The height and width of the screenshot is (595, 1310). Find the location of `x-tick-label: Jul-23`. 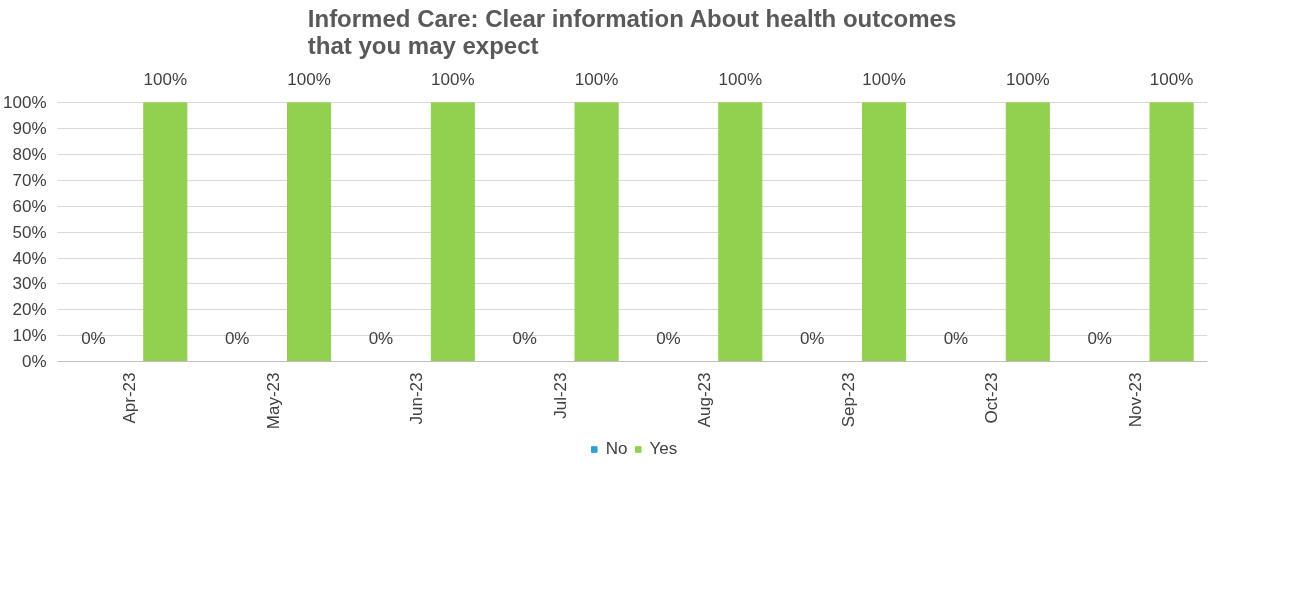

x-tick-label: Jul-23 is located at coordinates (561, 395).